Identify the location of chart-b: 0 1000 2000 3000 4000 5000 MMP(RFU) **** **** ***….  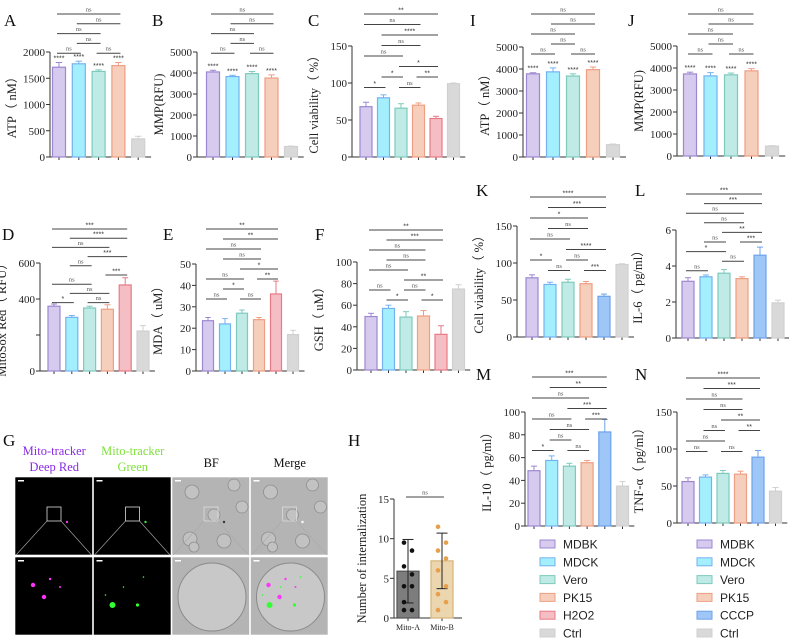
(228, 85).